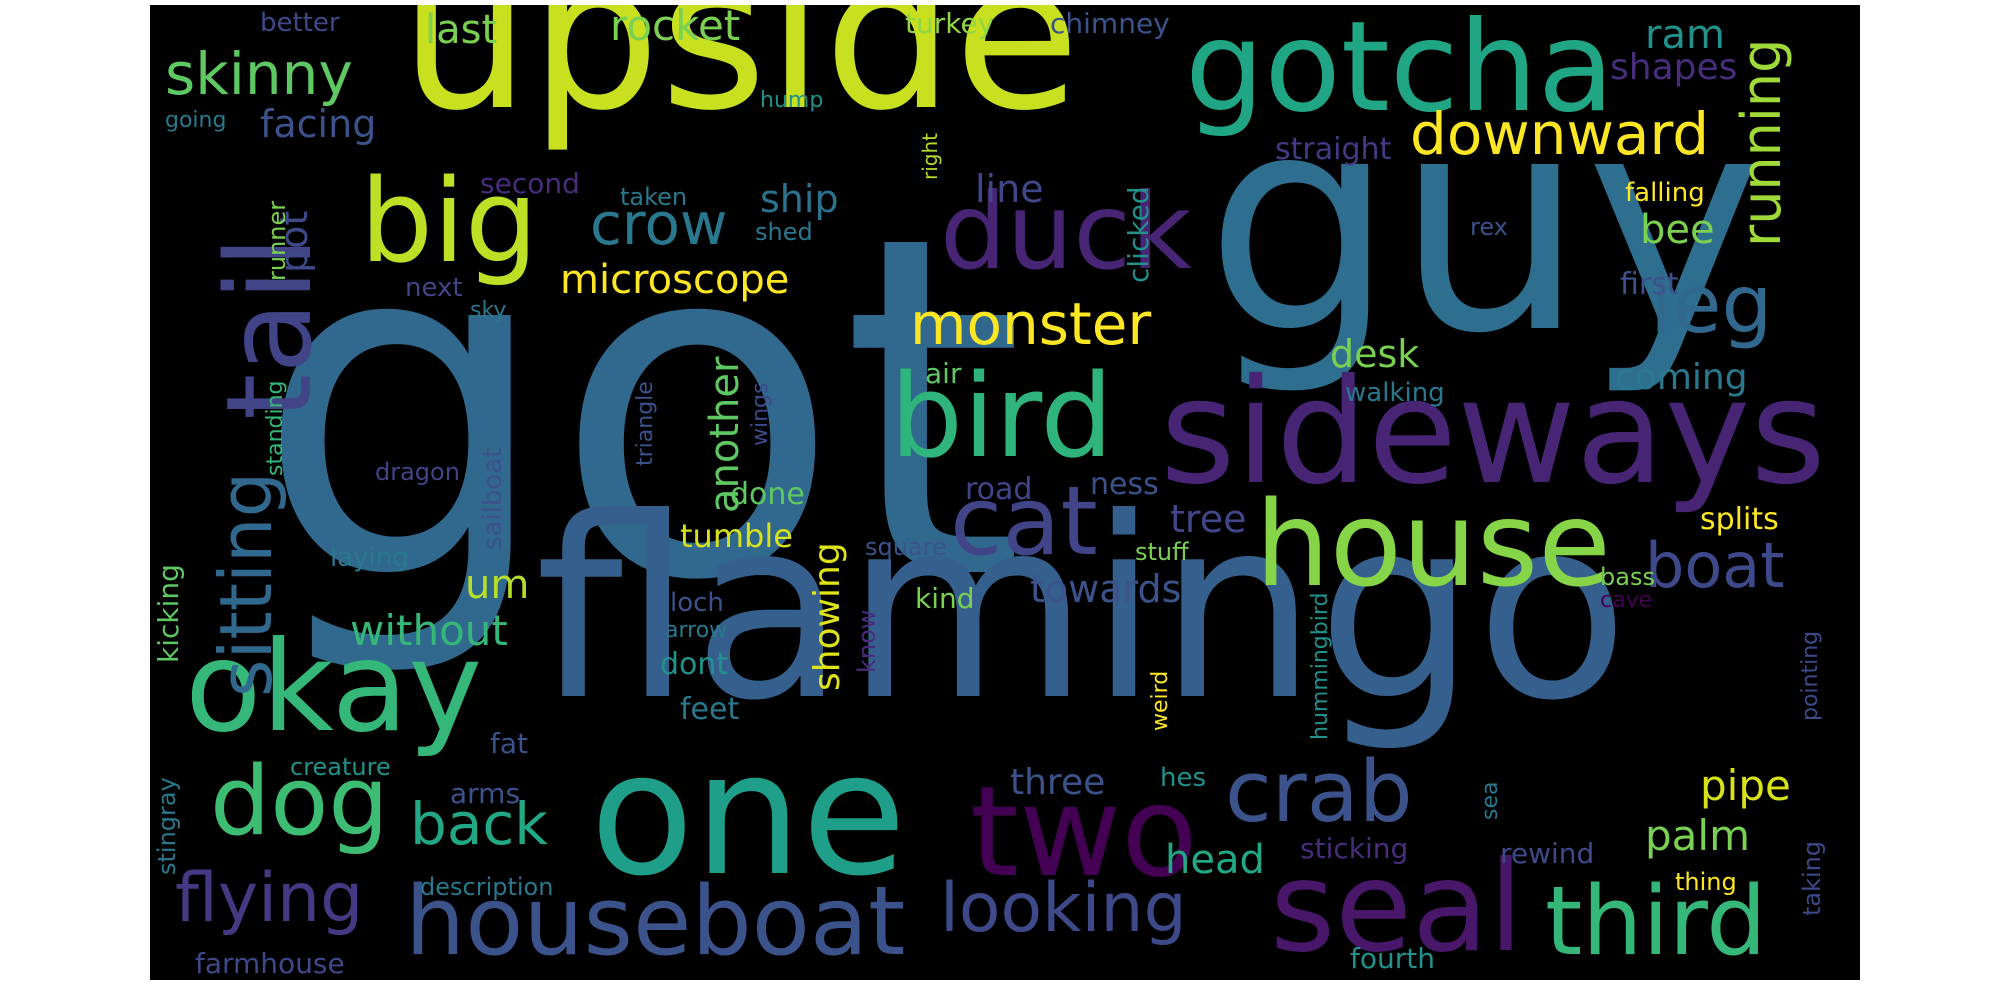 The image size is (2000, 1000). What do you see at coordinates (1697, 835) in the screenshot?
I see `word-palm: palm` at bounding box center [1697, 835].